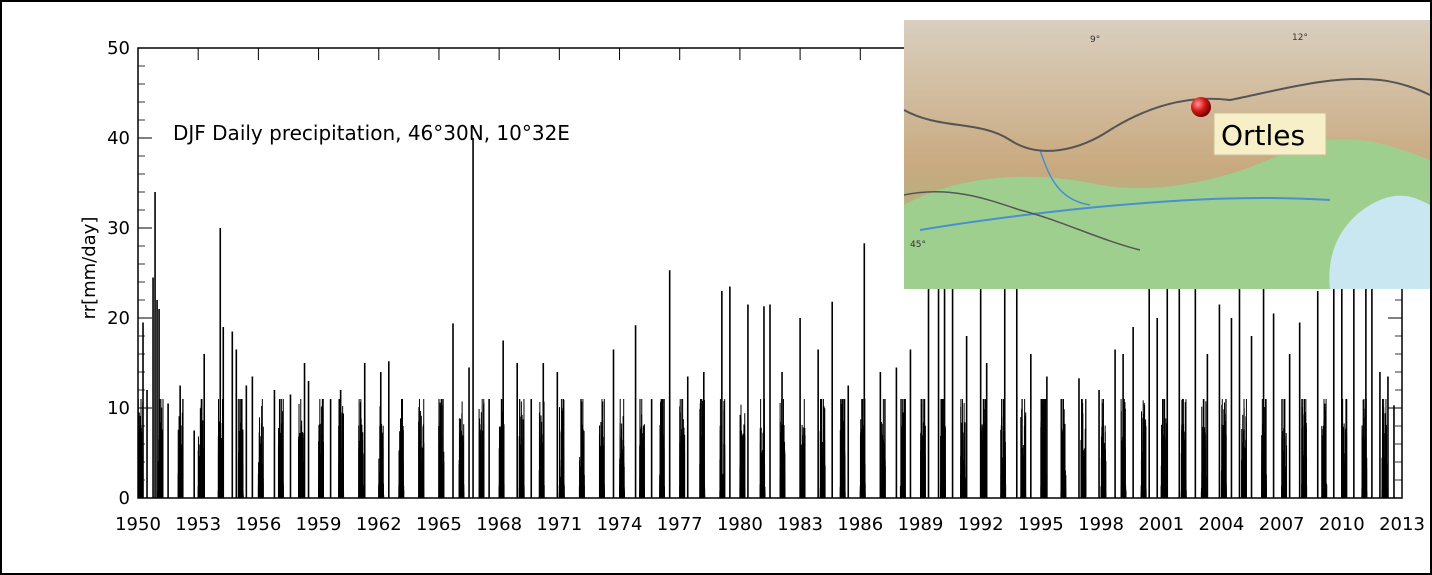 Image resolution: width=1432 pixels, height=575 pixels. What do you see at coordinates (371, 133) in the screenshot?
I see `chart-title: DJF Daily precipitation, 46°30N, 10°32E` at bounding box center [371, 133].